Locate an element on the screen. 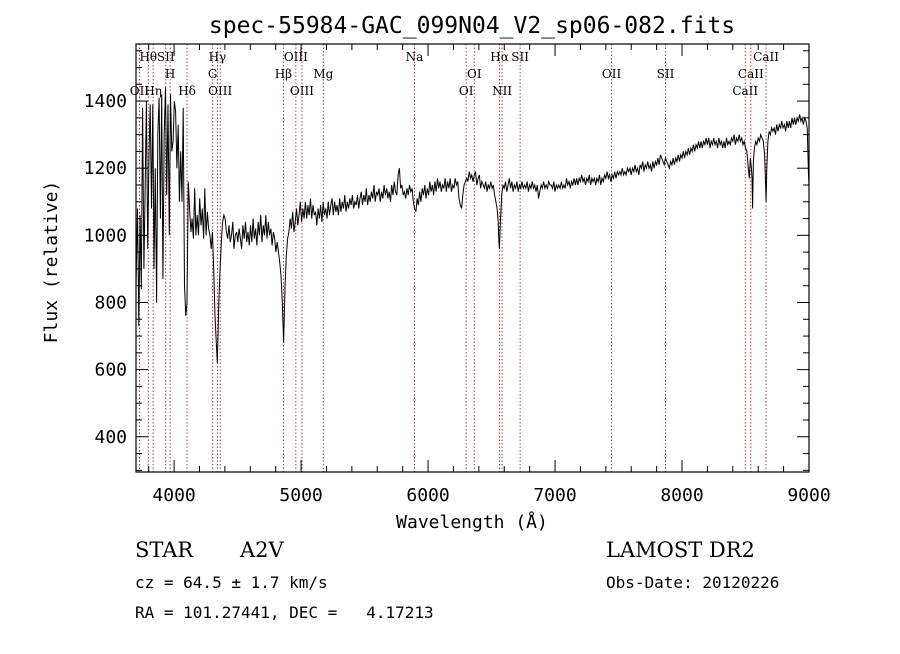 The width and height of the screenshot is (900, 654). line-marker-label-1: OII is located at coordinates (140, 91).